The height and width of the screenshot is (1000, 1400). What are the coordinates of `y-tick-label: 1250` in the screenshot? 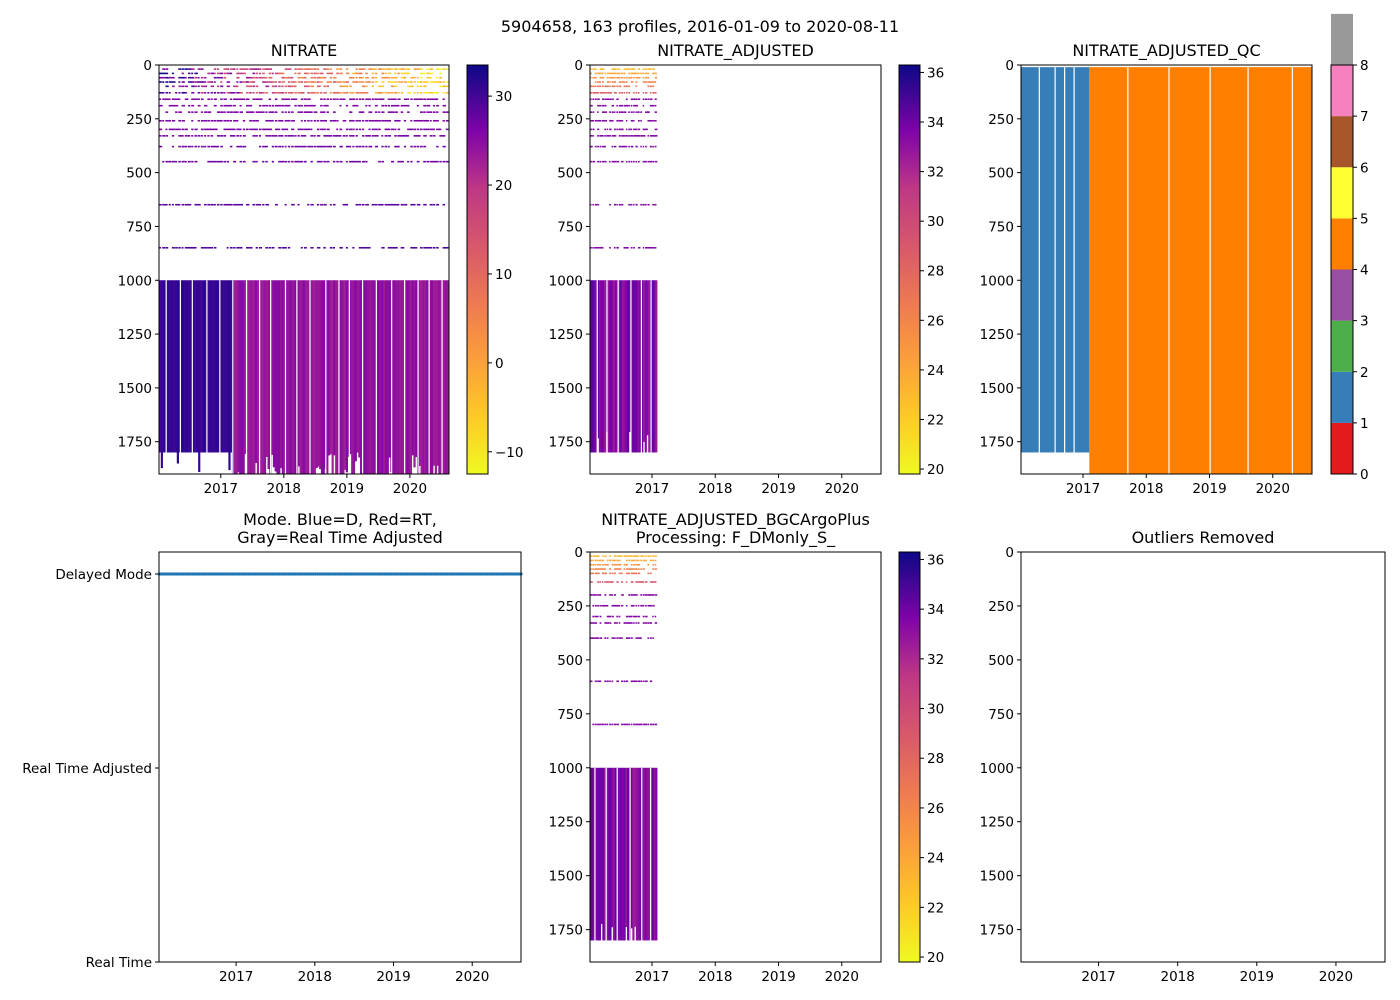 It's located at (566, 335).